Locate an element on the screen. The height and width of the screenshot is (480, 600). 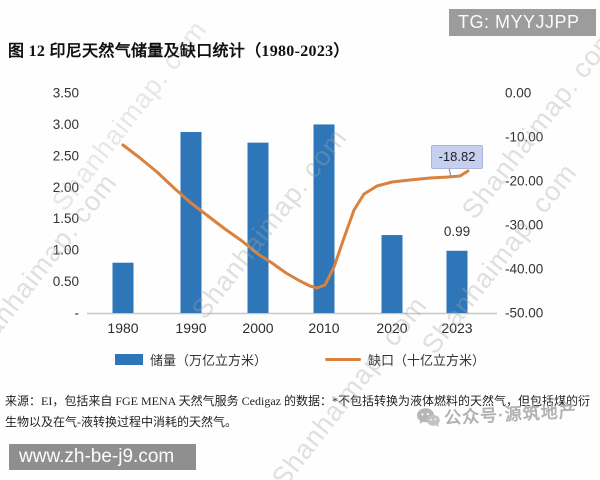
left-axis-tick: 2.00 is located at coordinates (66, 187).